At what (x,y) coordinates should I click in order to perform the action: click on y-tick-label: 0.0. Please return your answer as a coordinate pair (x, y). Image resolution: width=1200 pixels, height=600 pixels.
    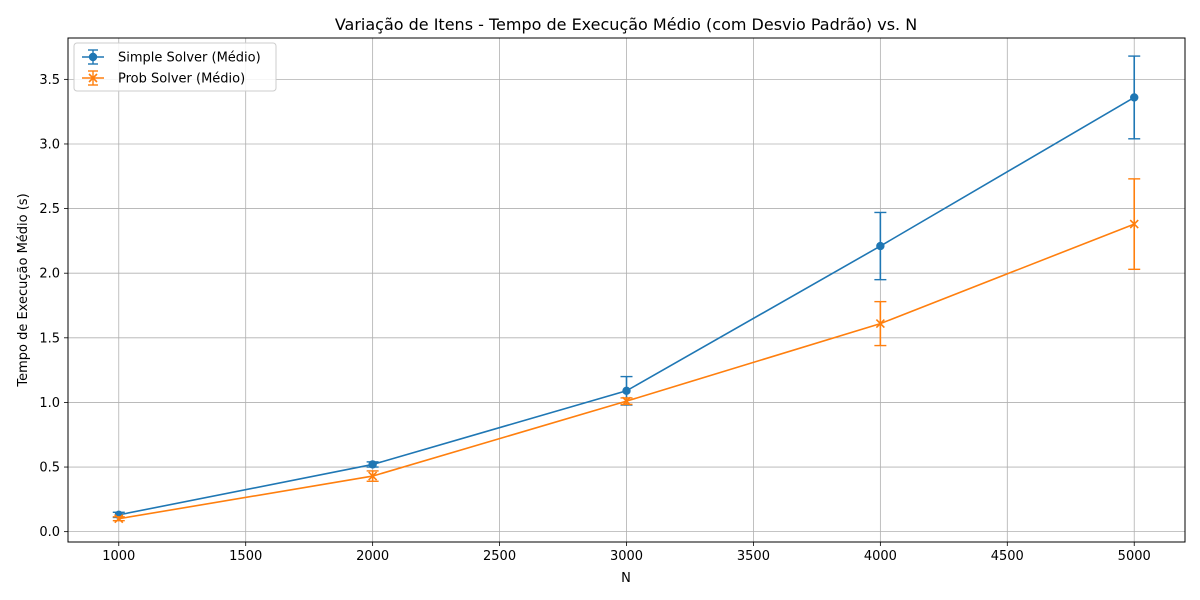
    Looking at the image, I should click on (49, 532).